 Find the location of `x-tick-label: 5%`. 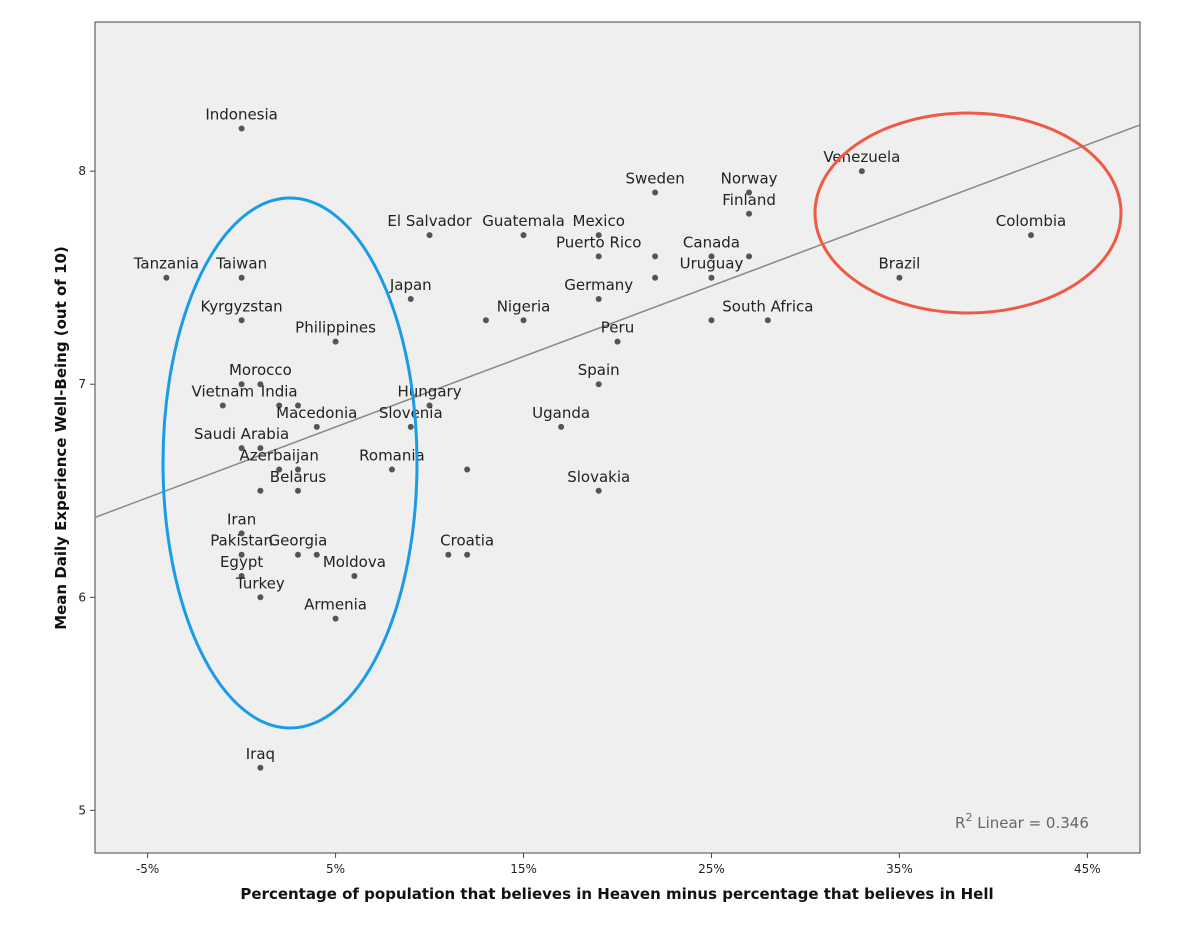

x-tick-label: 5% is located at coordinates (335, 869).